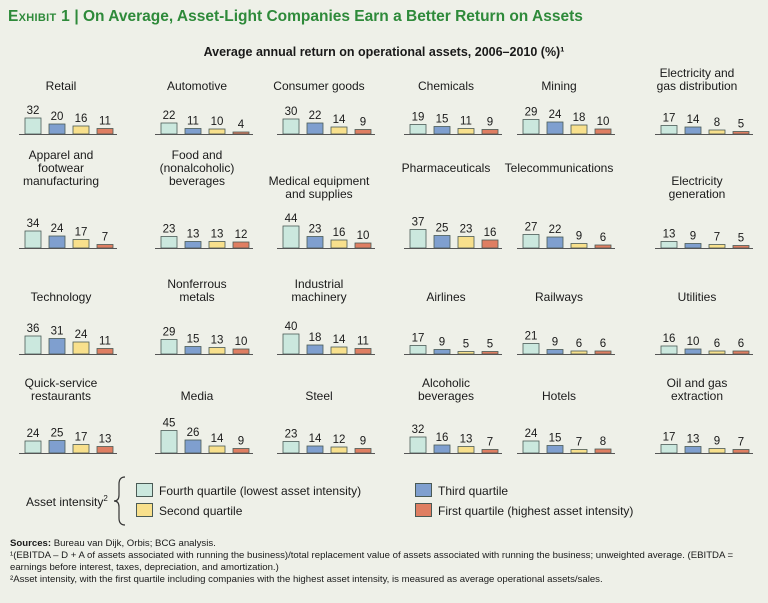 The image size is (768, 603). I want to click on value-label: 23, so click(169, 230).